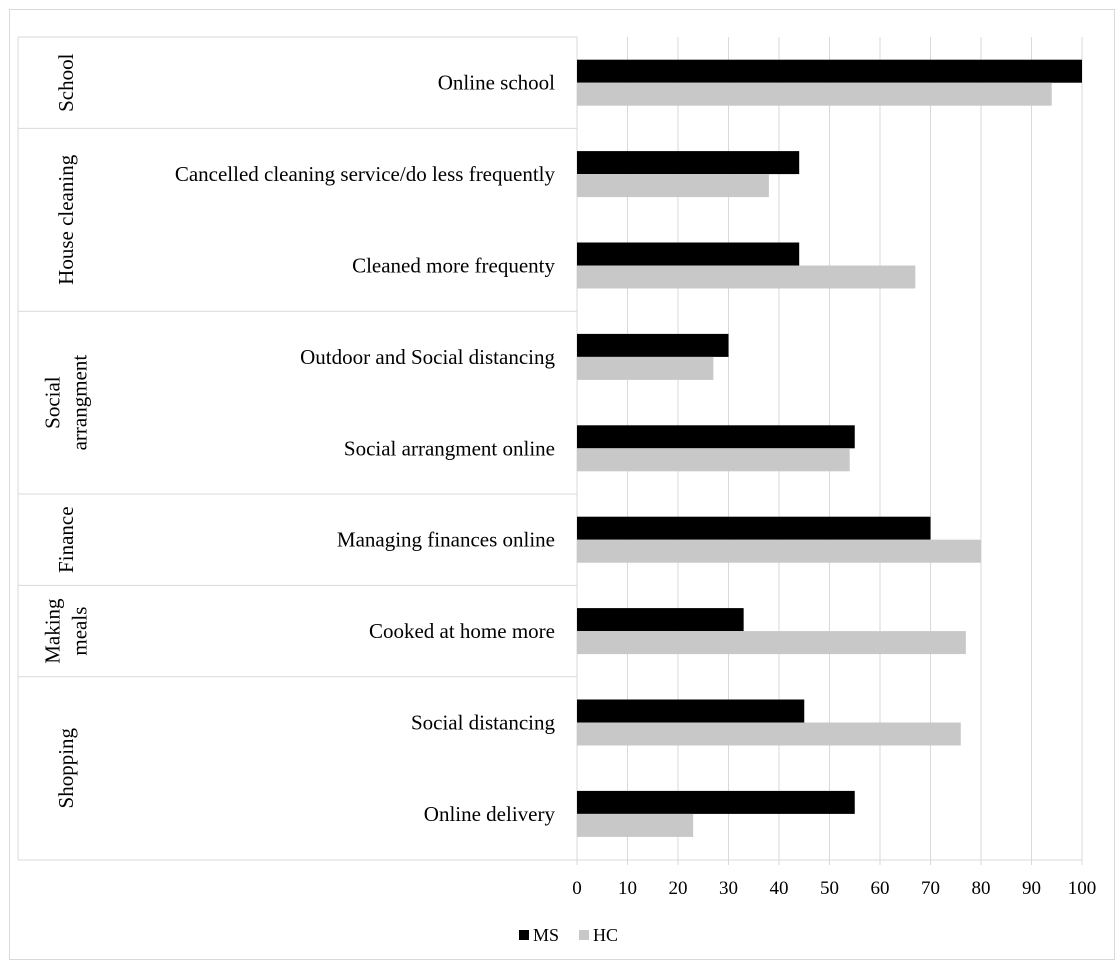 The height and width of the screenshot is (962, 1117). Describe the element at coordinates (496, 83) in the screenshot. I see `category-label: Online school` at that location.